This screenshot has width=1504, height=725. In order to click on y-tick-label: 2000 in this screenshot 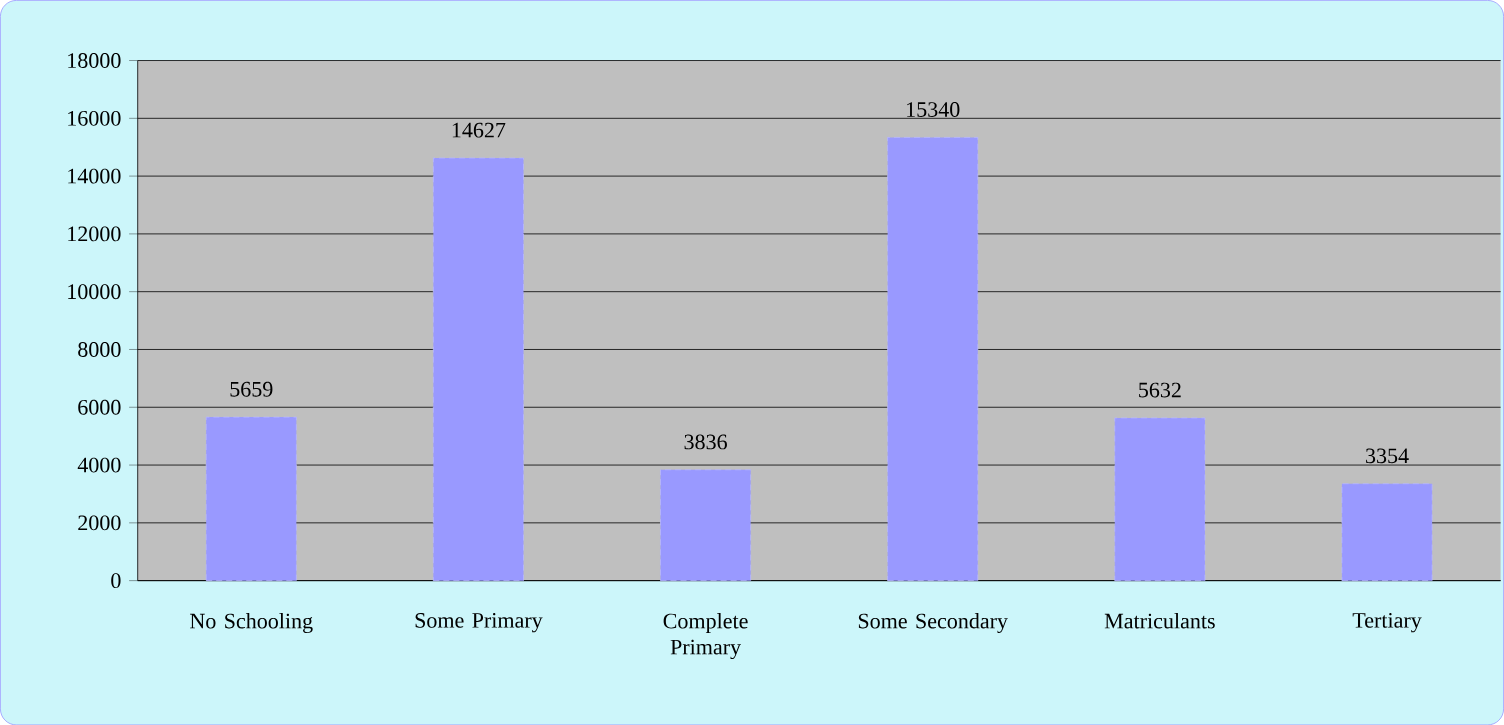, I will do `click(99, 523)`.